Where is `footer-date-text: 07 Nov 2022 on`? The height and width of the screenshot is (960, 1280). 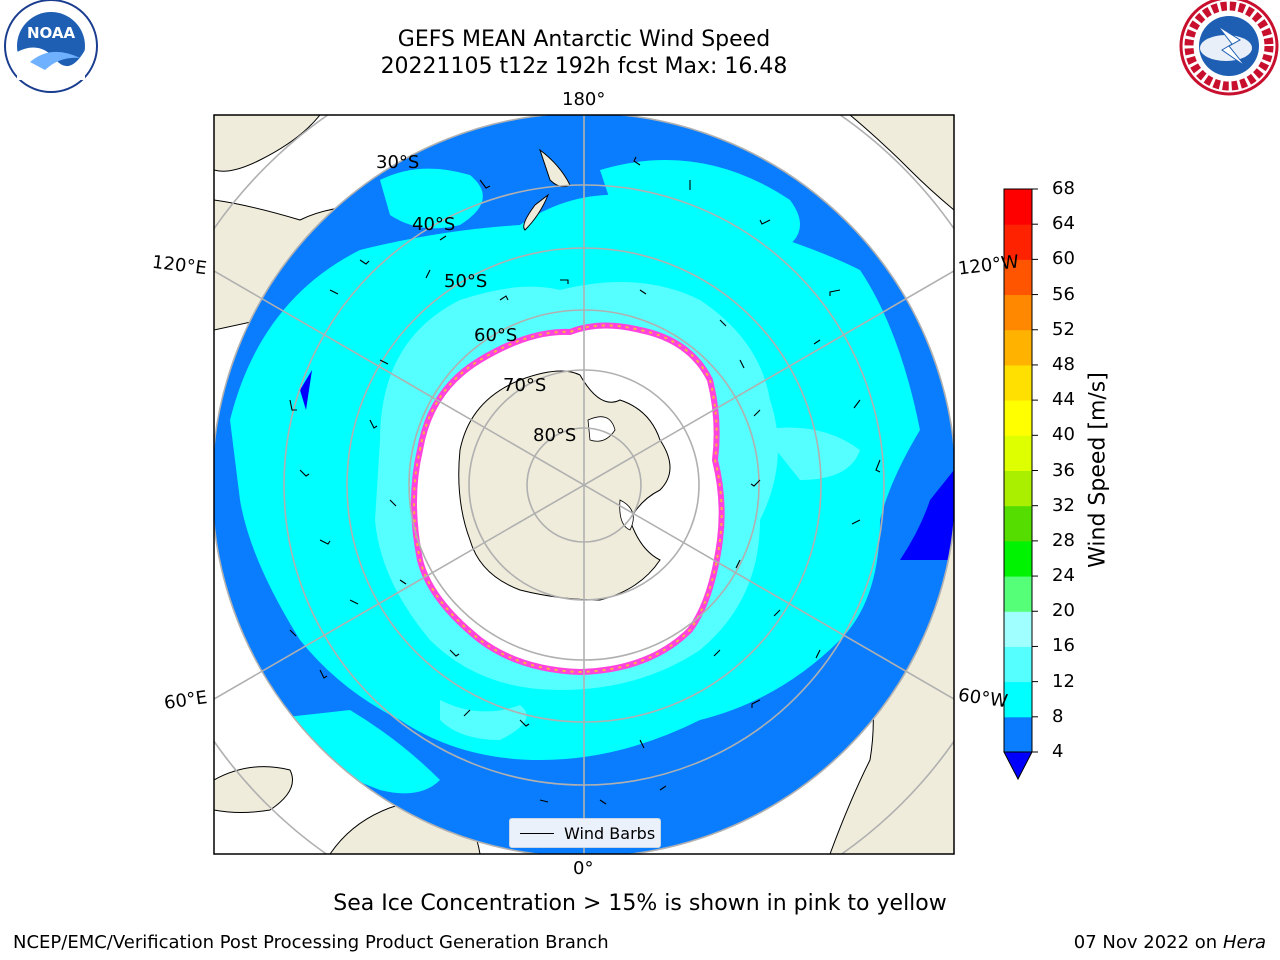
footer-date-text: 07 Nov 2022 on is located at coordinates (1145, 942).